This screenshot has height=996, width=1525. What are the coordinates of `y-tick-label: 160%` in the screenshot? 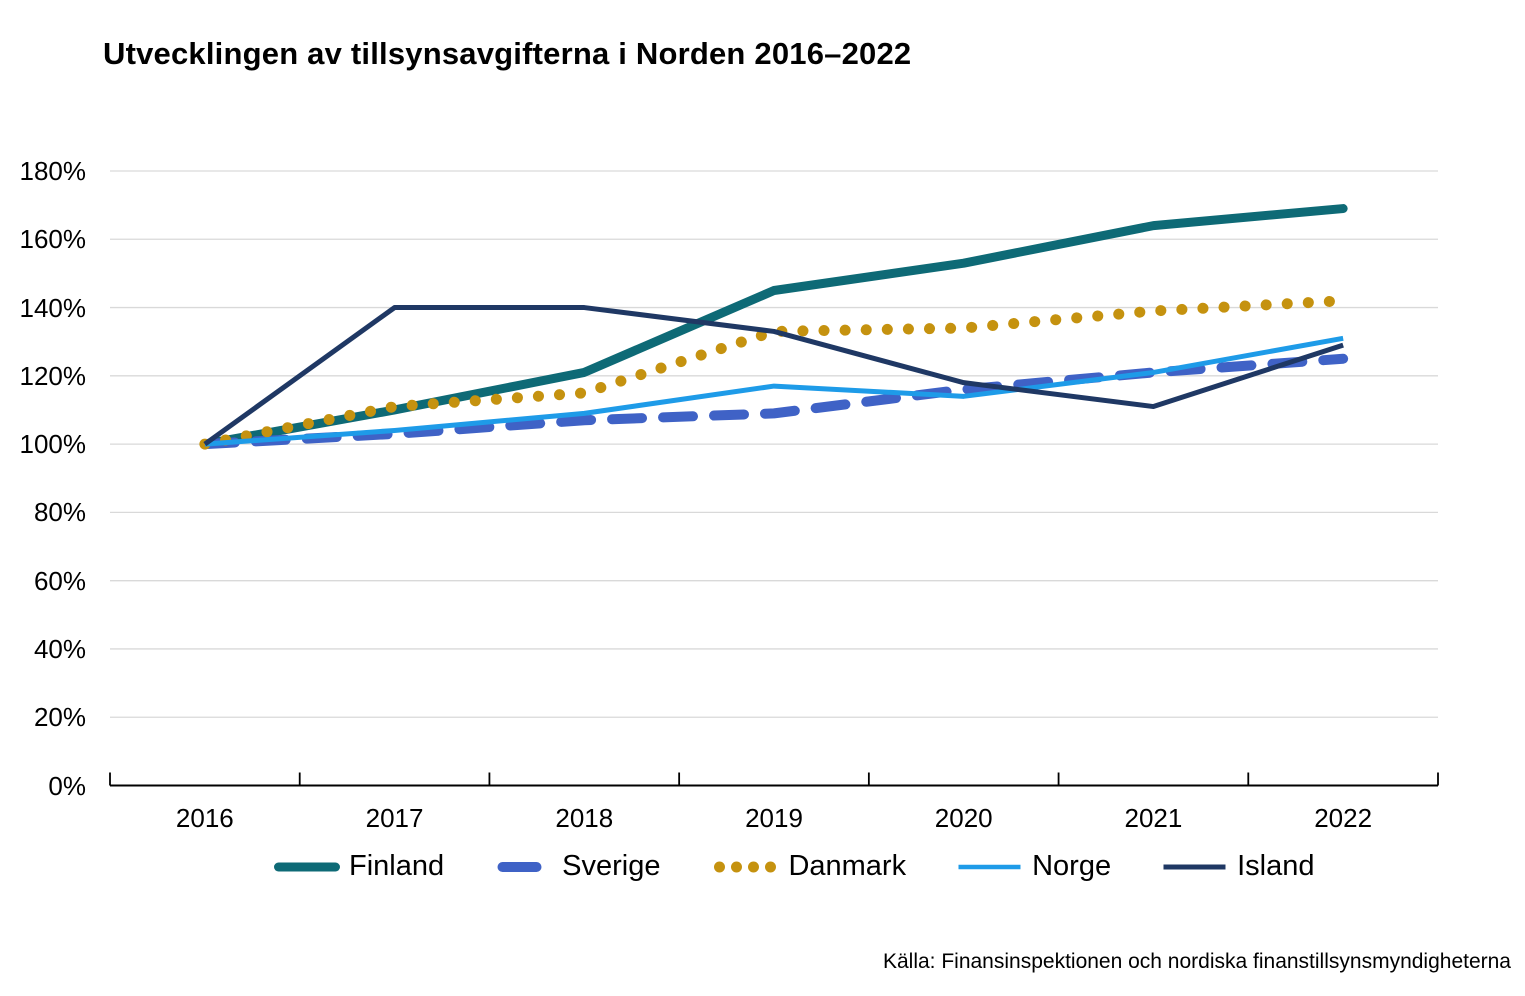 It's located at (53, 239).